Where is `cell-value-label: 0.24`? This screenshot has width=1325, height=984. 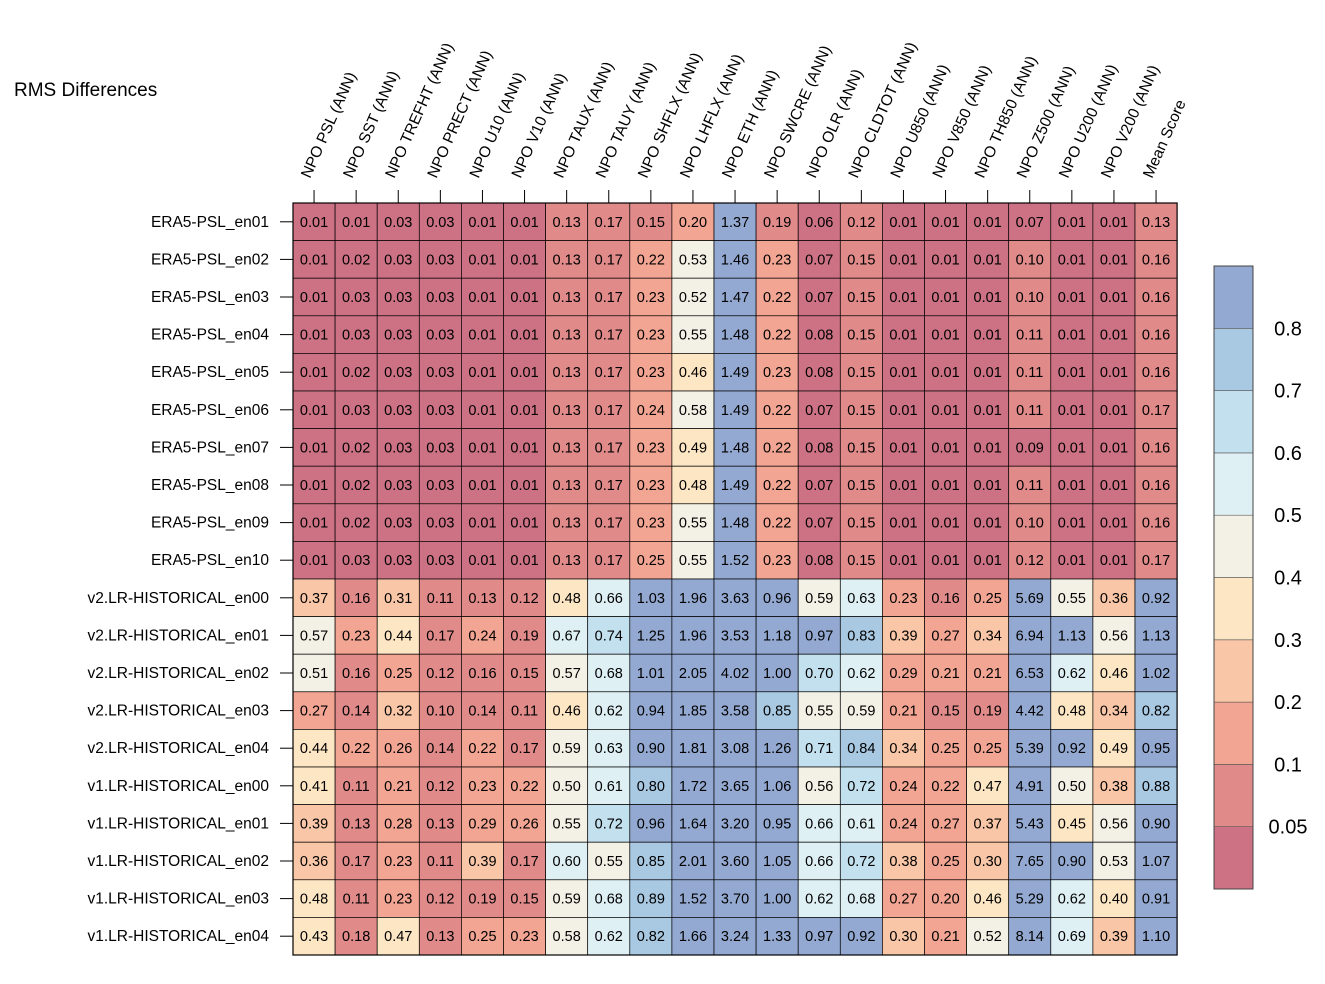
cell-value-label: 0.24 is located at coordinates (482, 636).